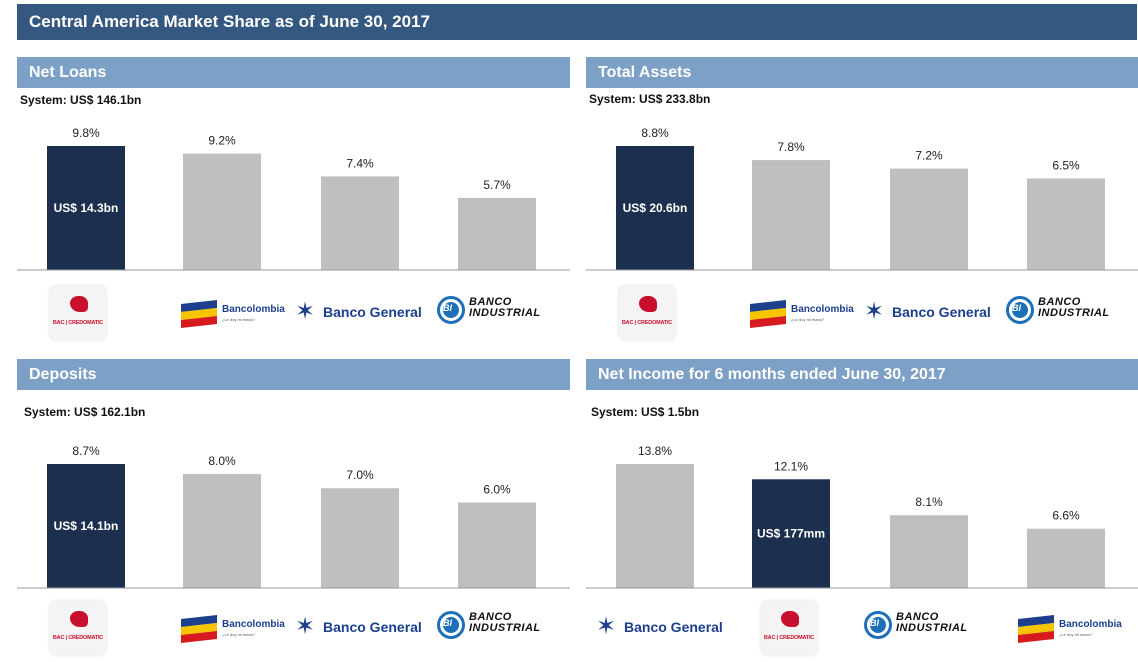  I want to click on bar-chart-net-income: 13.8% 12.1% US$ 177mm 8.1% 6.6%, so click(862, 516).